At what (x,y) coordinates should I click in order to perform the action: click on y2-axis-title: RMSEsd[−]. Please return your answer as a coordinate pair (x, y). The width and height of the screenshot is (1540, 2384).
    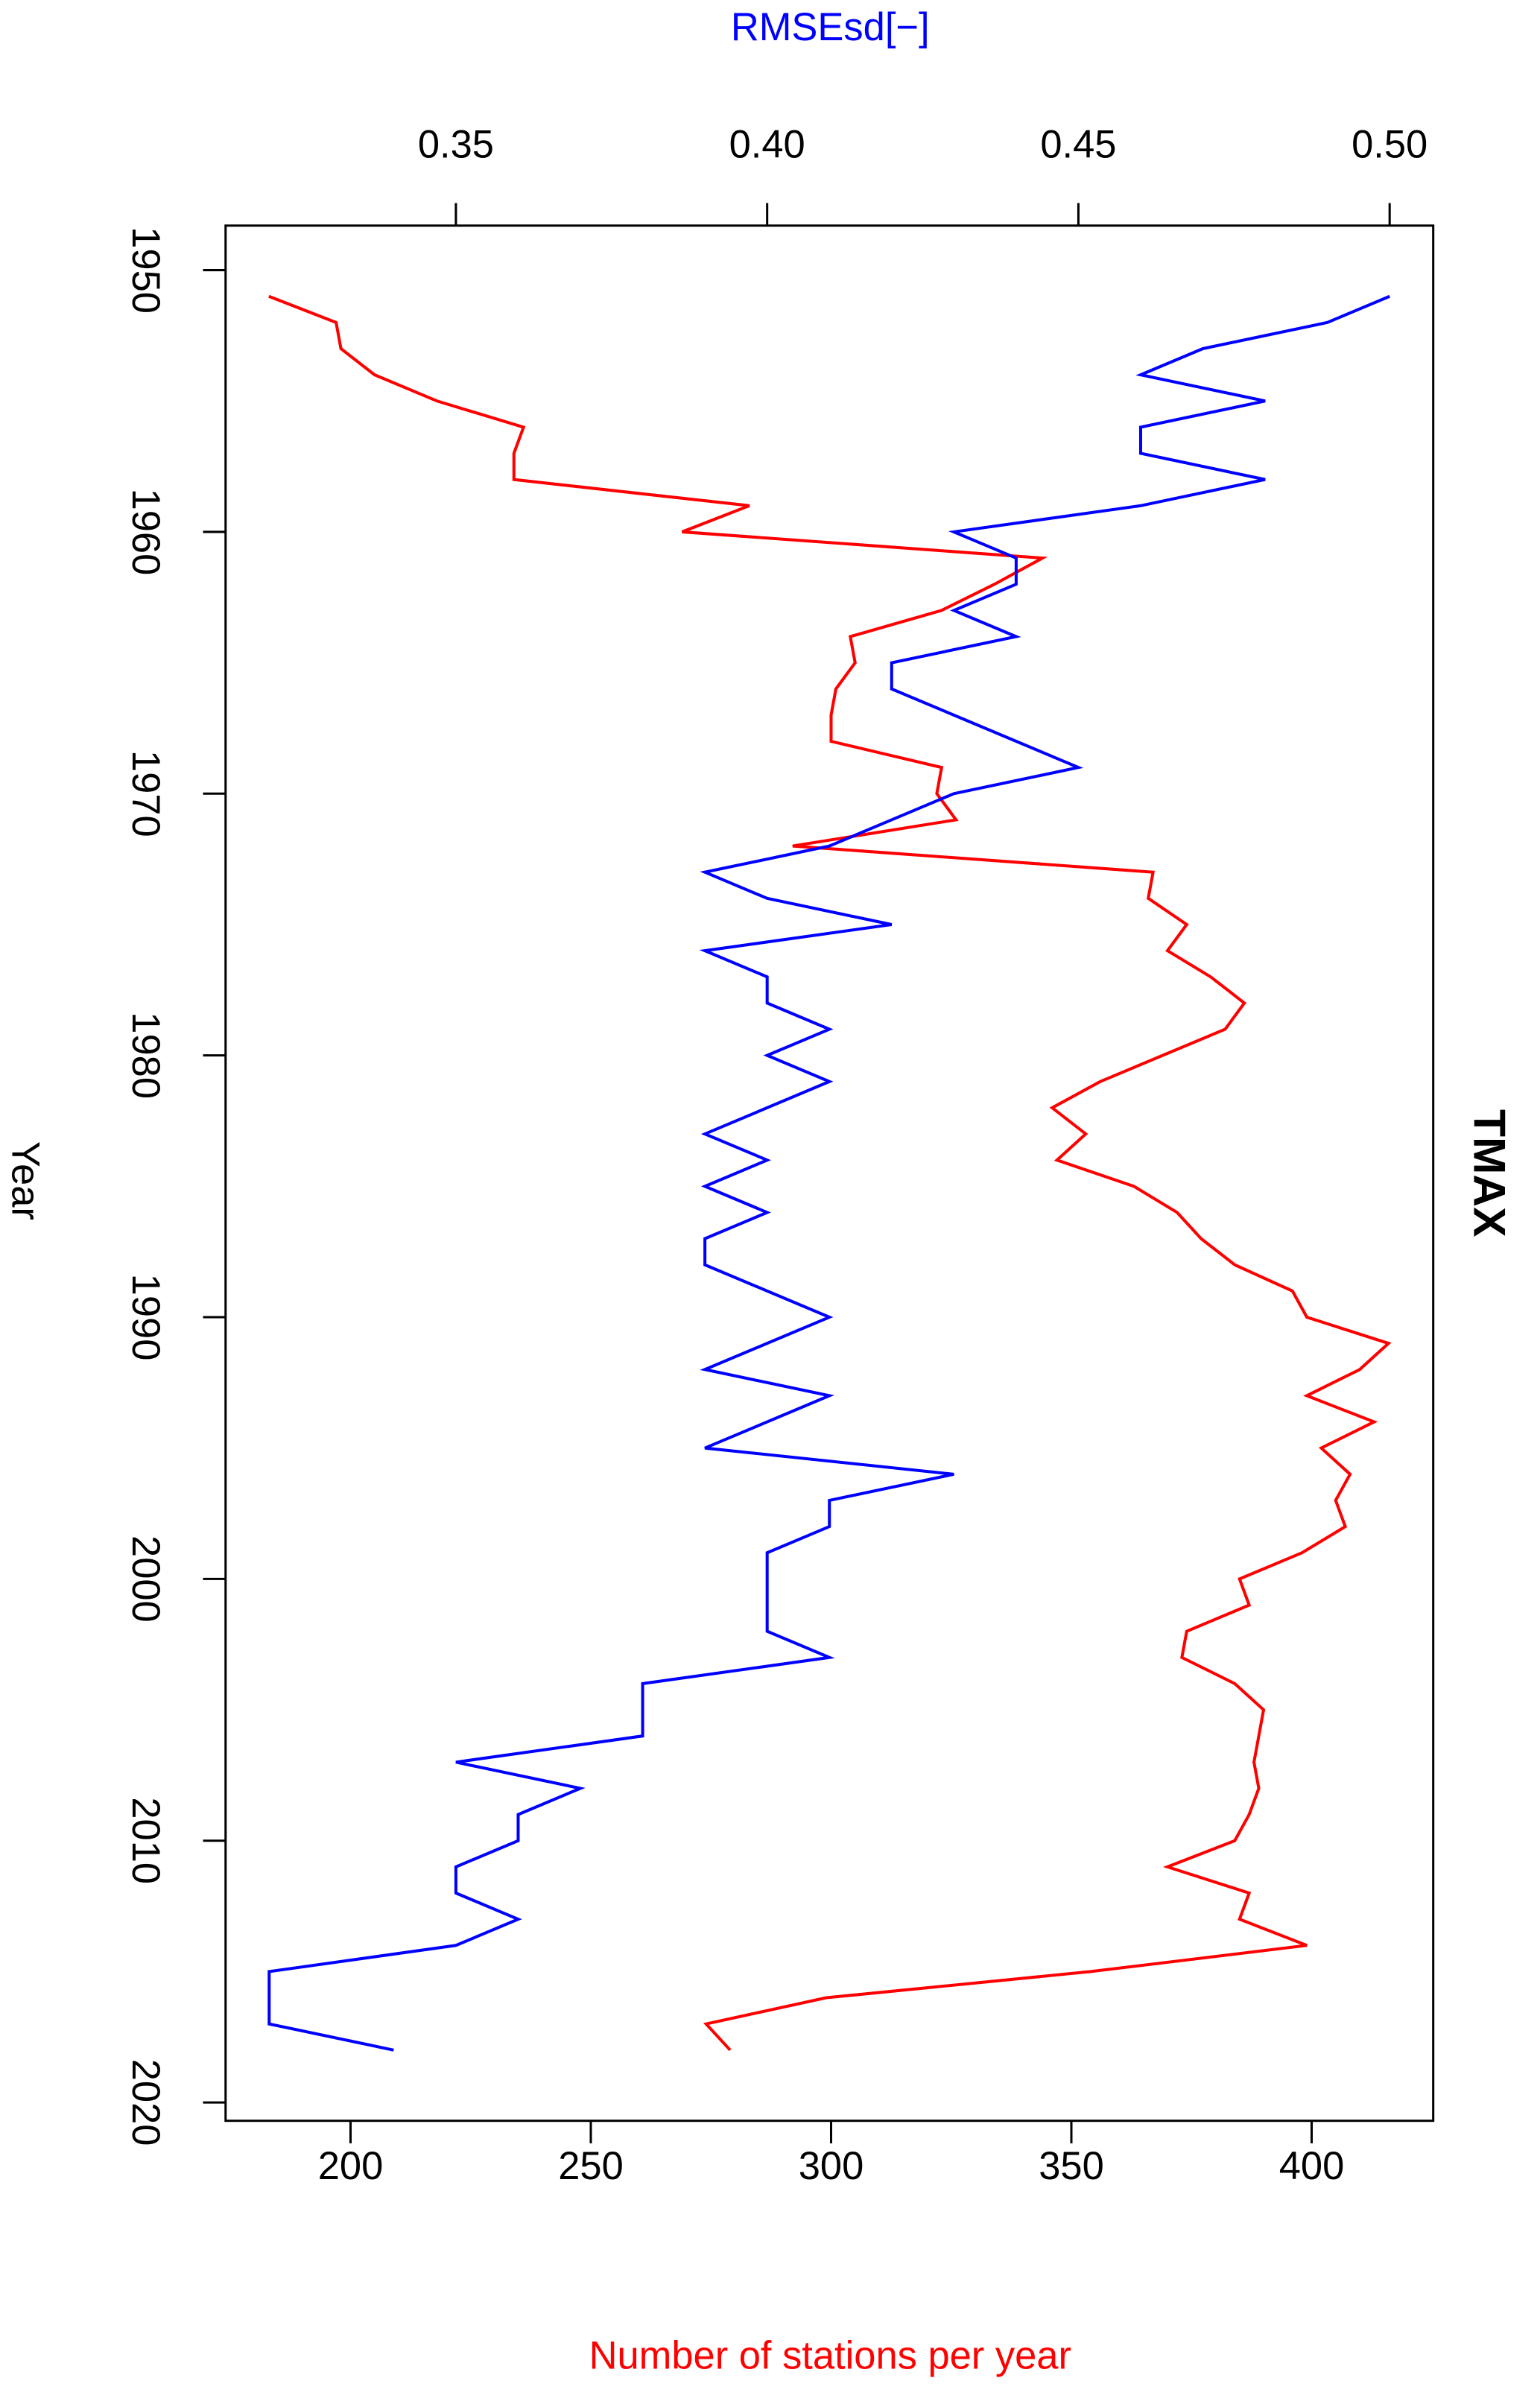
    Looking at the image, I should click on (830, 27).